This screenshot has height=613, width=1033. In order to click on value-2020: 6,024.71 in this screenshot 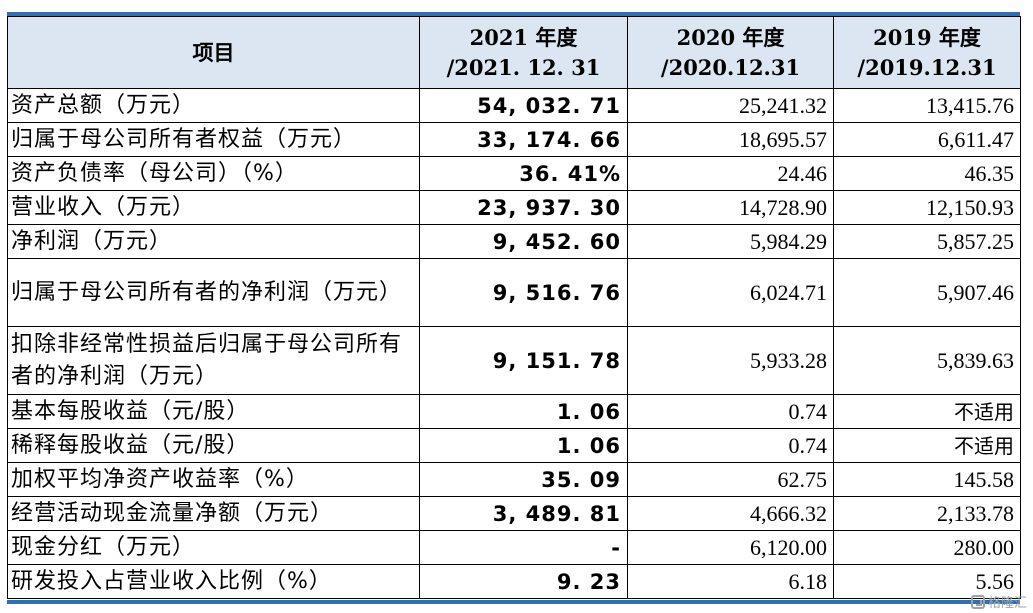, I will do `click(730, 292)`.